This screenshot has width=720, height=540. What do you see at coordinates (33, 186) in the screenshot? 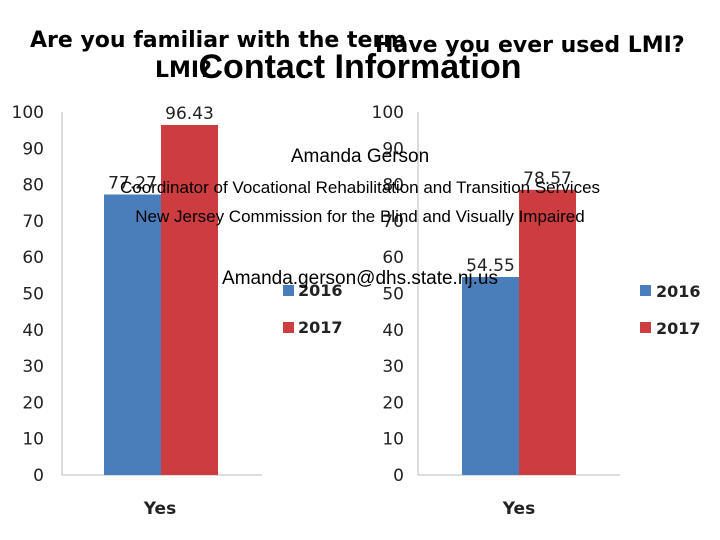
I see `chart-left-y-tick: 80` at bounding box center [33, 186].